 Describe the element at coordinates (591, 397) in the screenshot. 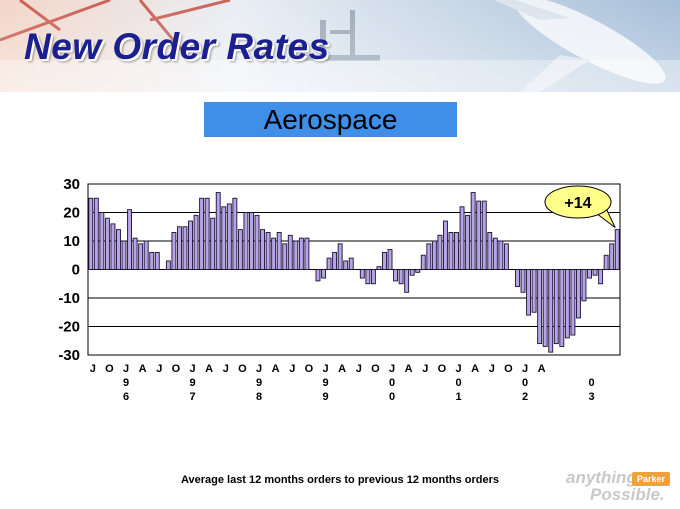

I see `x-year-label: 3` at that location.